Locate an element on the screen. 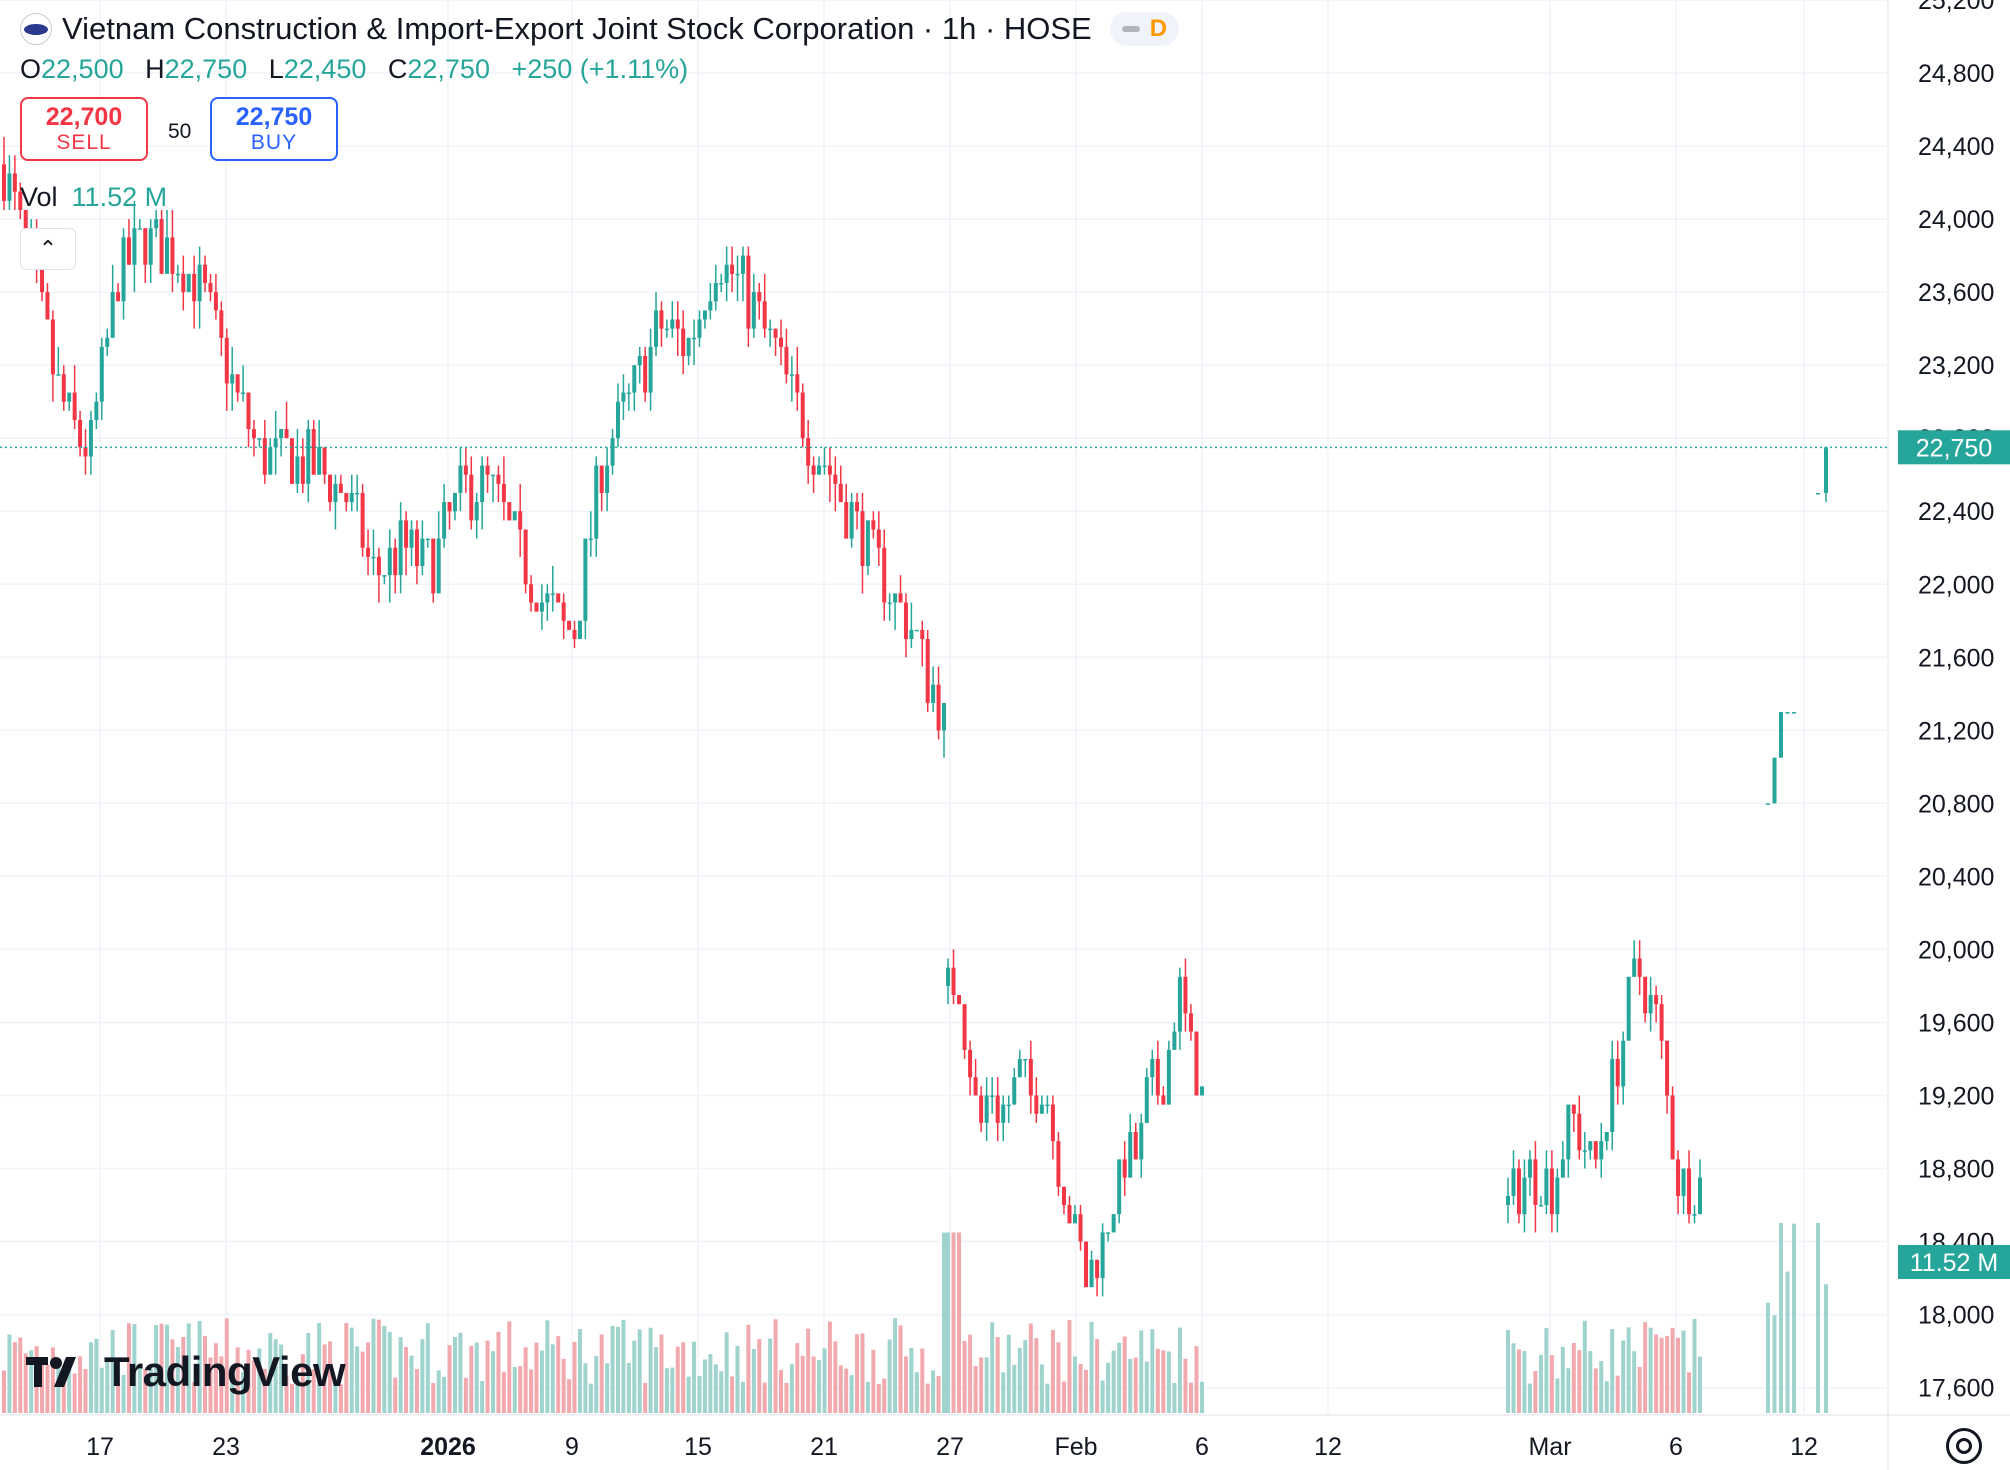 The image size is (2010, 1470). chart-settings-icon is located at coordinates (1964, 1446).